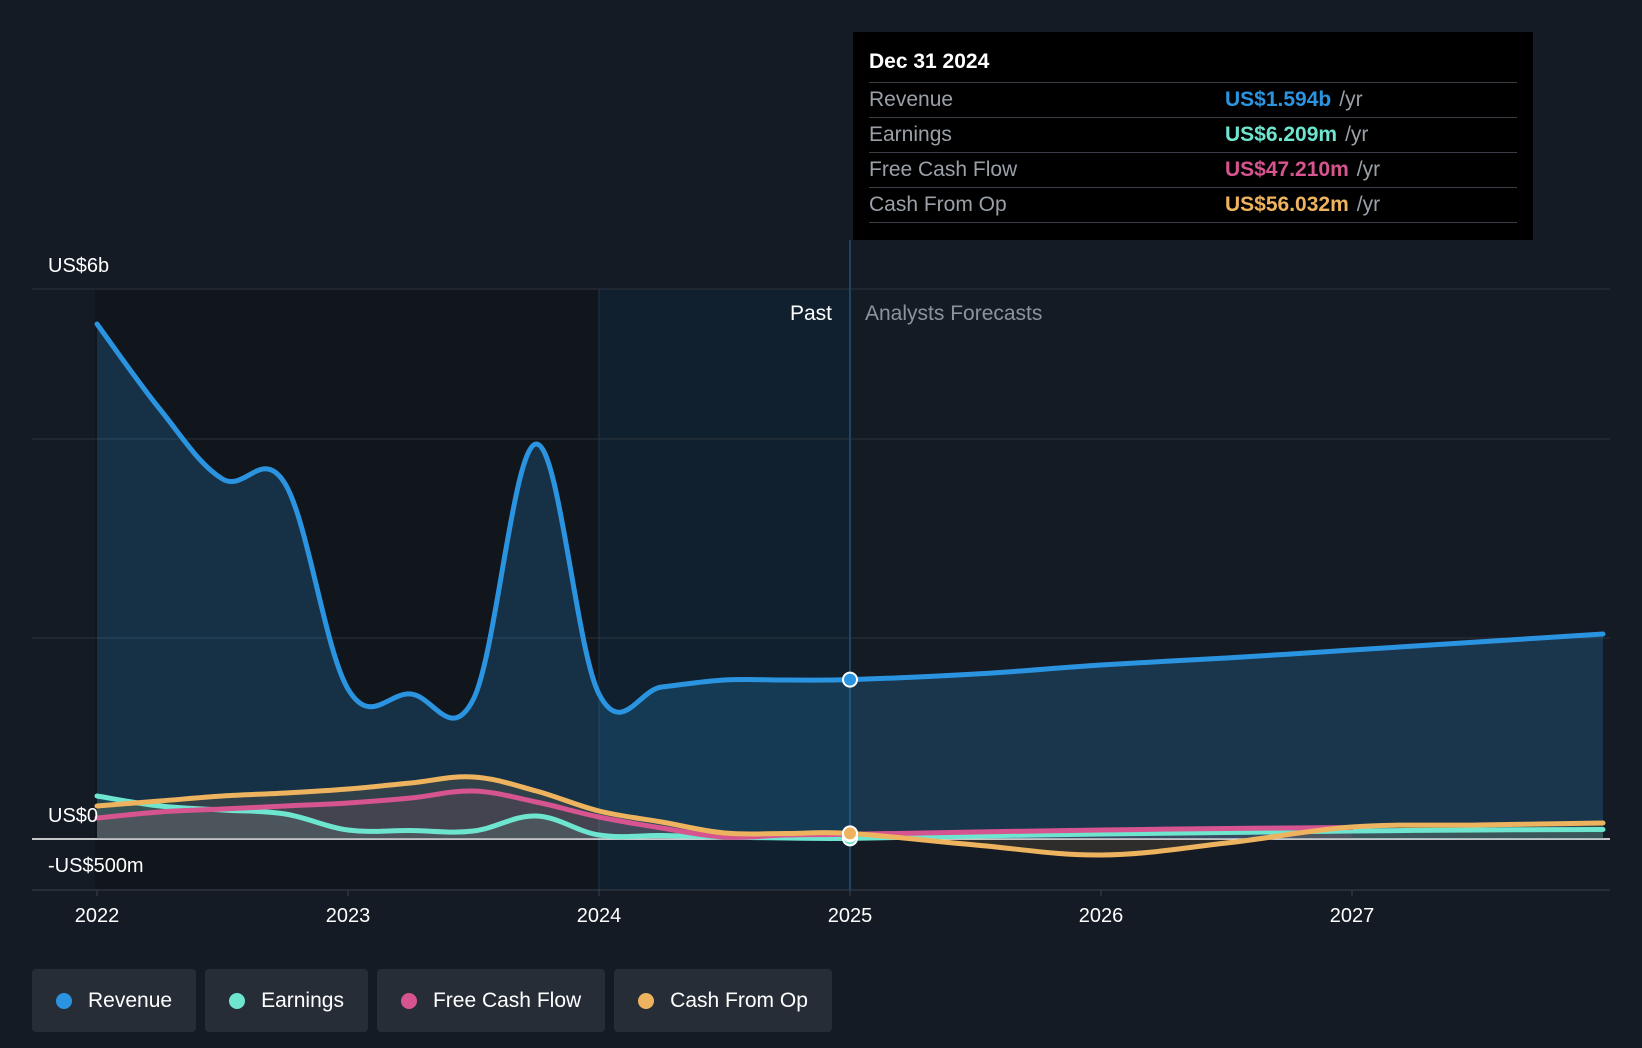  What do you see at coordinates (1281, 134) in the screenshot?
I see `tooltip-value: US$6.209m` at bounding box center [1281, 134].